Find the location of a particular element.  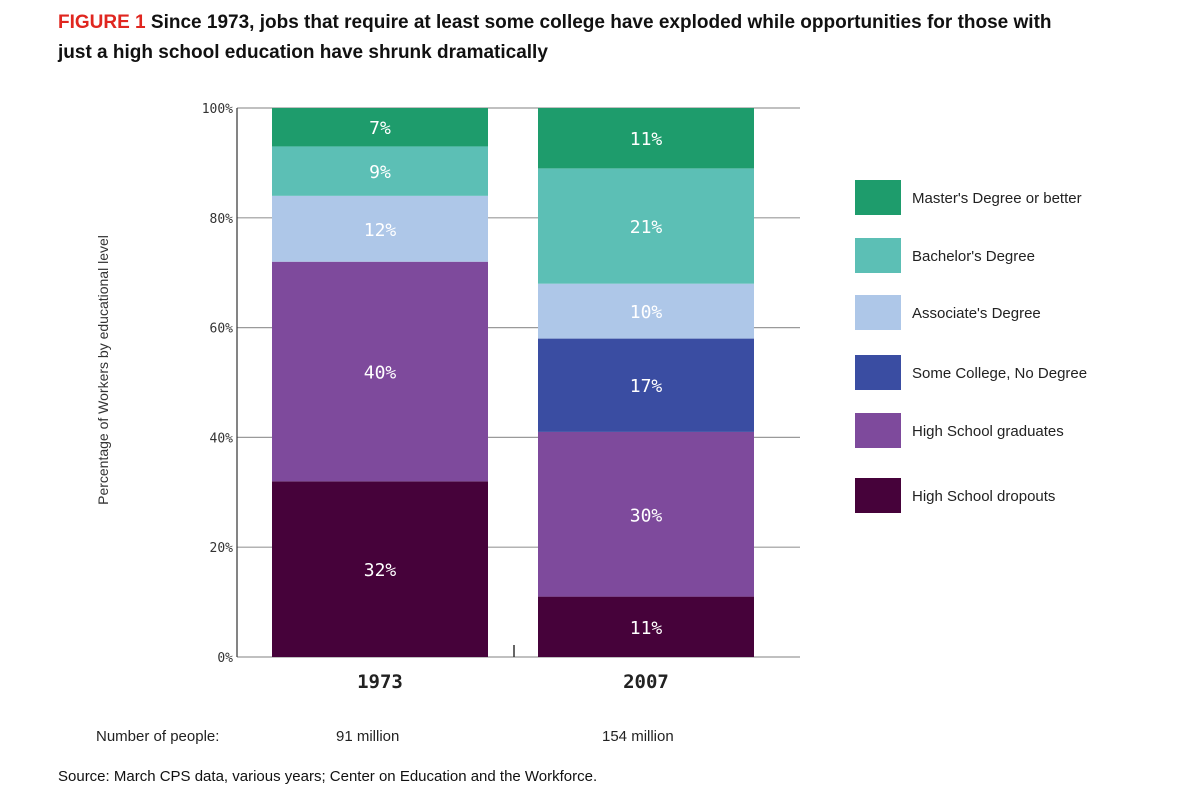

data-label: 30% is located at coordinates (646, 515).